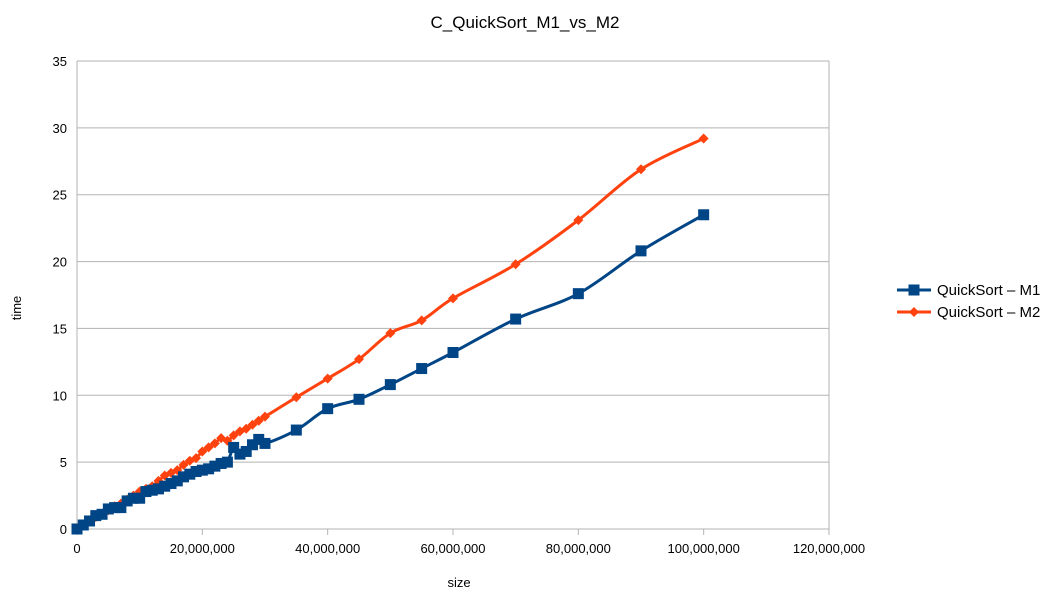  Describe the element at coordinates (60, 61) in the screenshot. I see `y-tick-label: 35` at that location.